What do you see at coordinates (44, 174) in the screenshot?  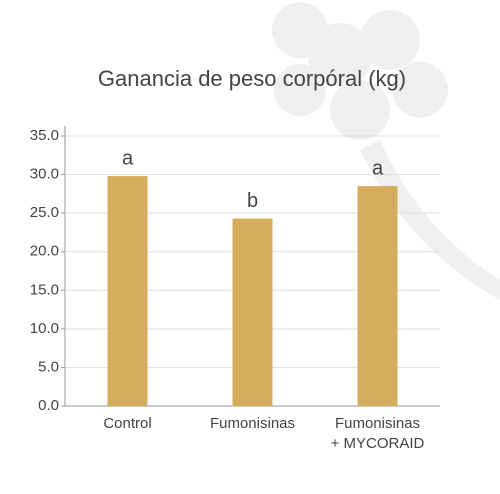 I see `y-tick-label: 30.0` at bounding box center [44, 174].